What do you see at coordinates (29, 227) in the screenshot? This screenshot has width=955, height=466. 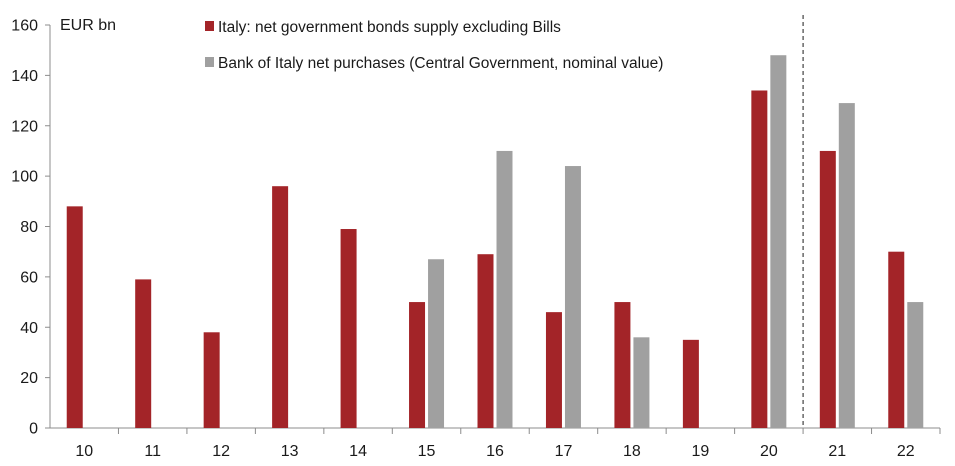 I see `y-tick-label-80: 80` at bounding box center [29, 227].